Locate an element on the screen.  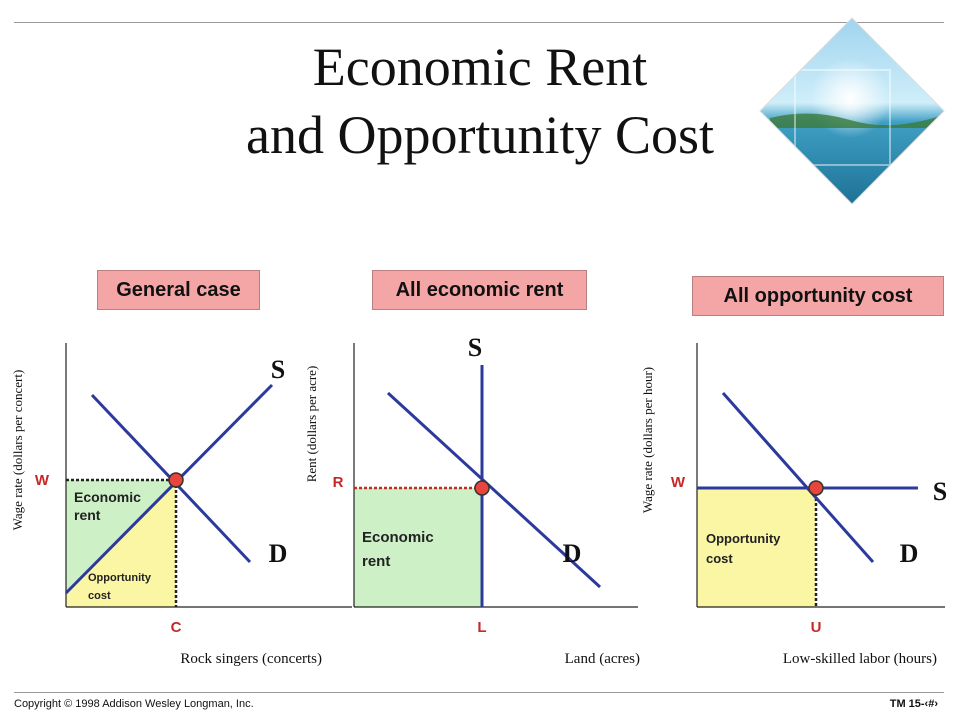
header-all-opportunity-cost: All opportunity cost is located at coordinates (818, 296).